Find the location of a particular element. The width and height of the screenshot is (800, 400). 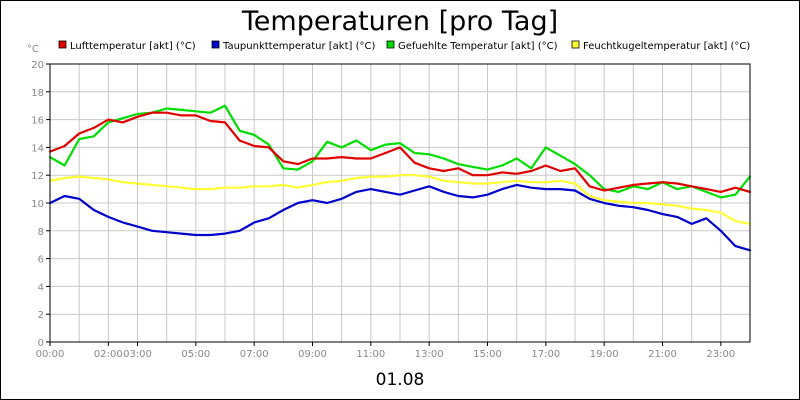

x-tick-label: 13:00 is located at coordinates (429, 354).